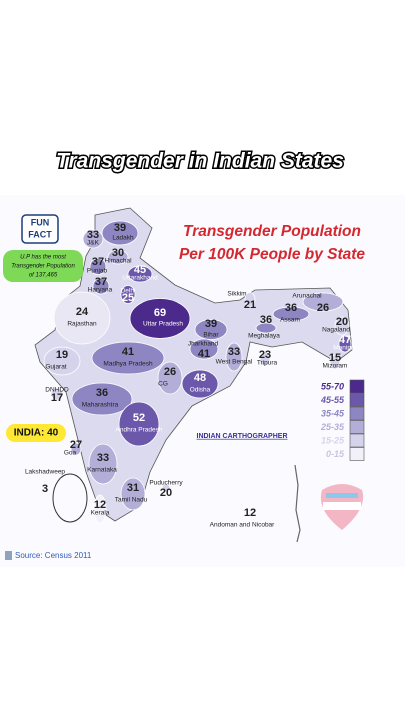  Describe the element at coordinates (265, 355) in the screenshot. I see `state-value: 23` at that location.